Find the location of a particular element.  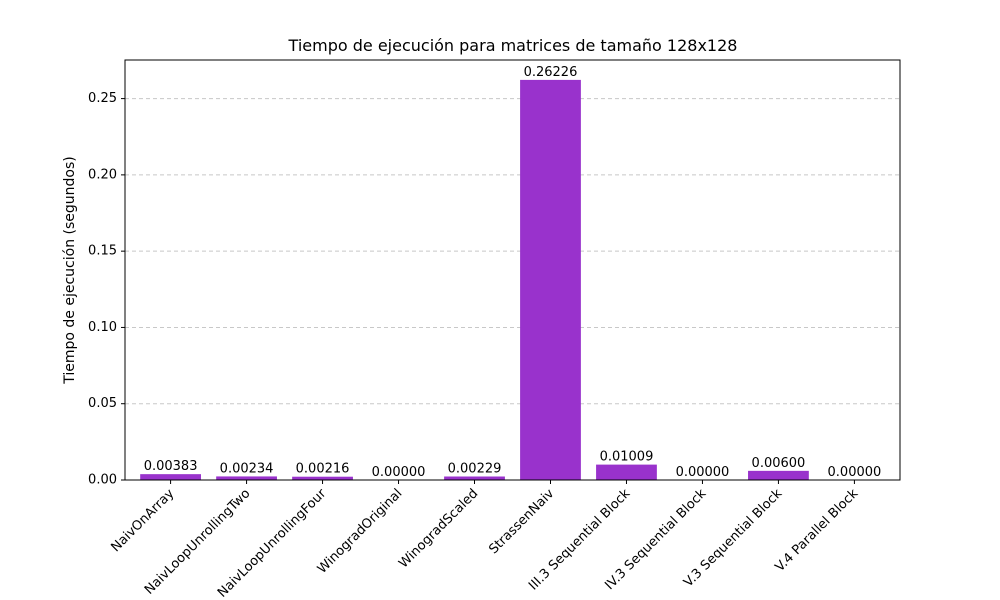

bar-value-label: 0.00234 is located at coordinates (247, 468).